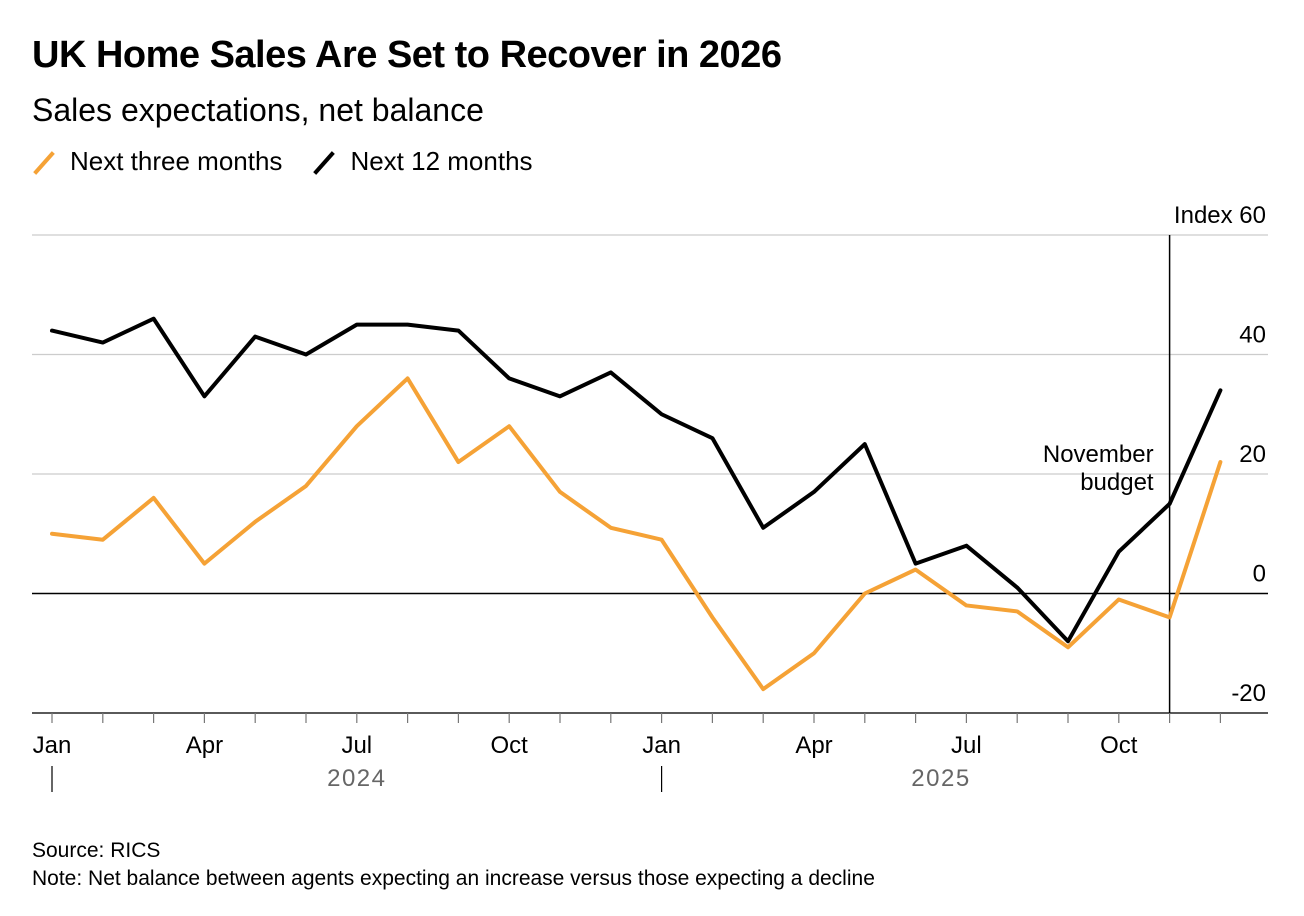 The height and width of the screenshot is (916, 1304). I want to click on annotation-label: November budget, so click(1098, 468).